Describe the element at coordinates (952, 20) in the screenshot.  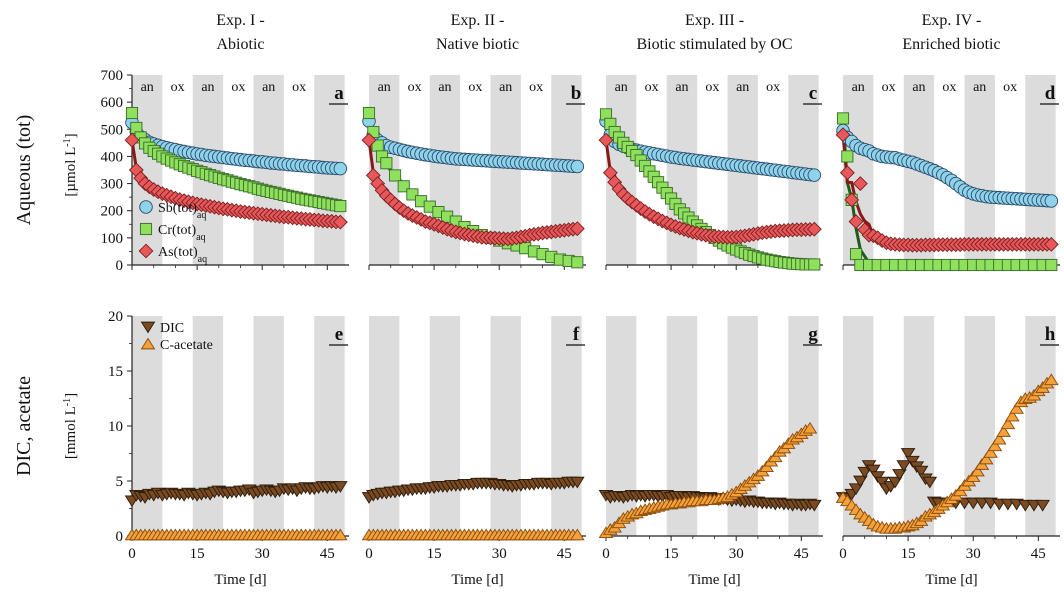
I see `column-title: Exp. IV -` at that location.